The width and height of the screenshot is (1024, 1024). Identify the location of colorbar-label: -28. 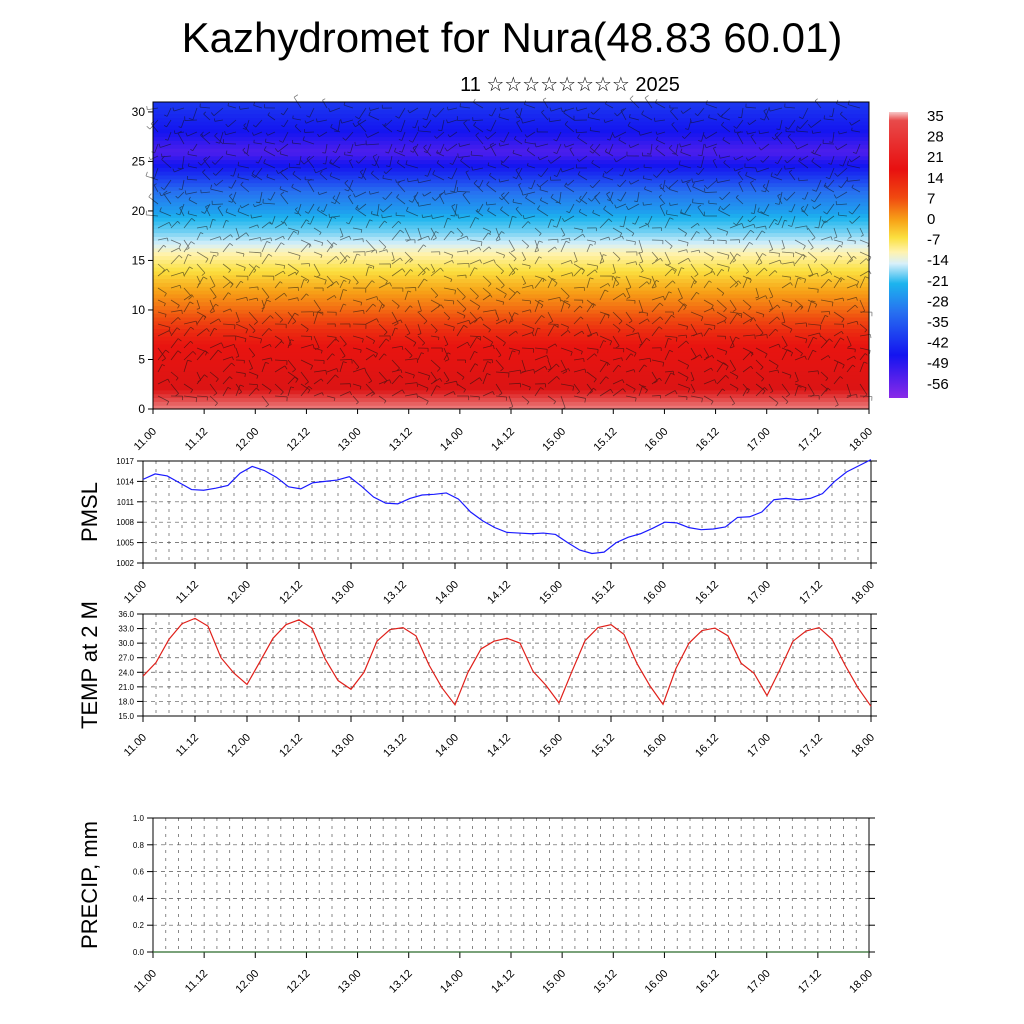
(938, 301).